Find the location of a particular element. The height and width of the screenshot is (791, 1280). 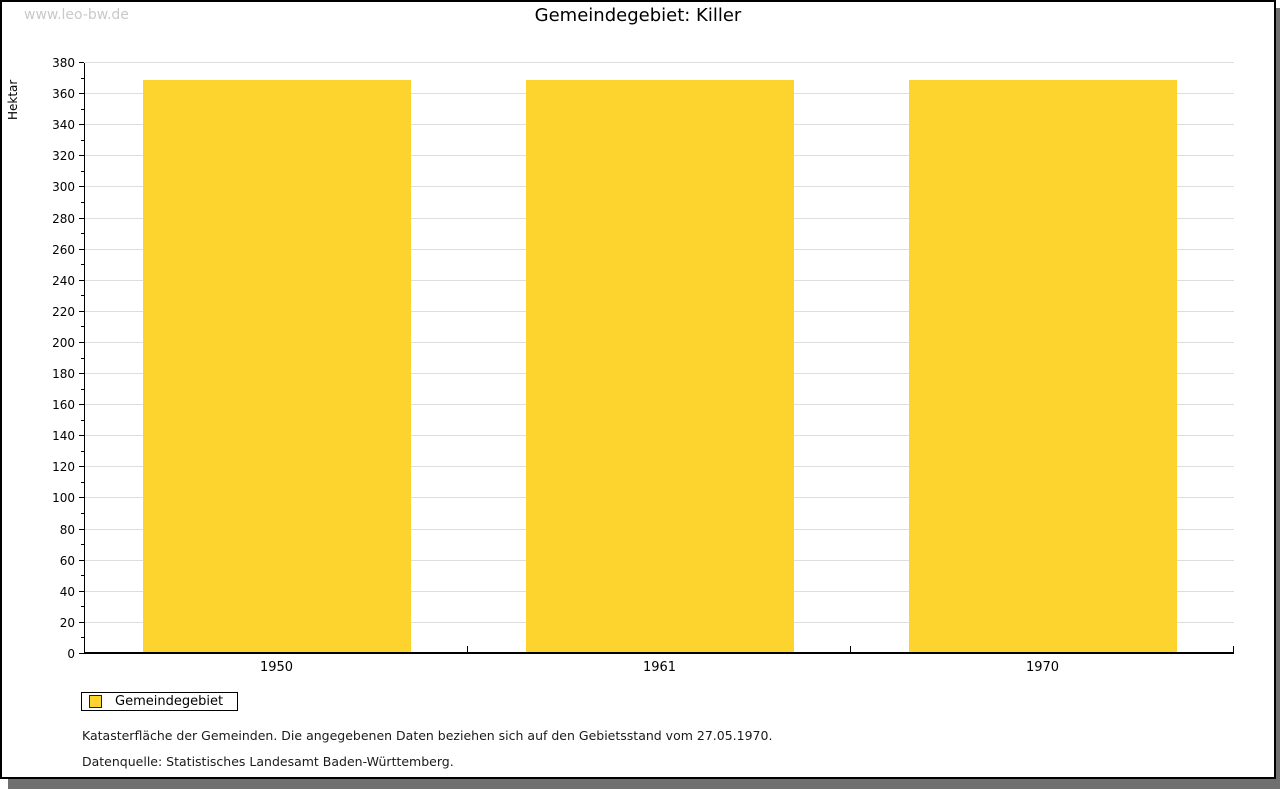

chart-title: Gemeindegebiet: Killer is located at coordinates (638, 15).